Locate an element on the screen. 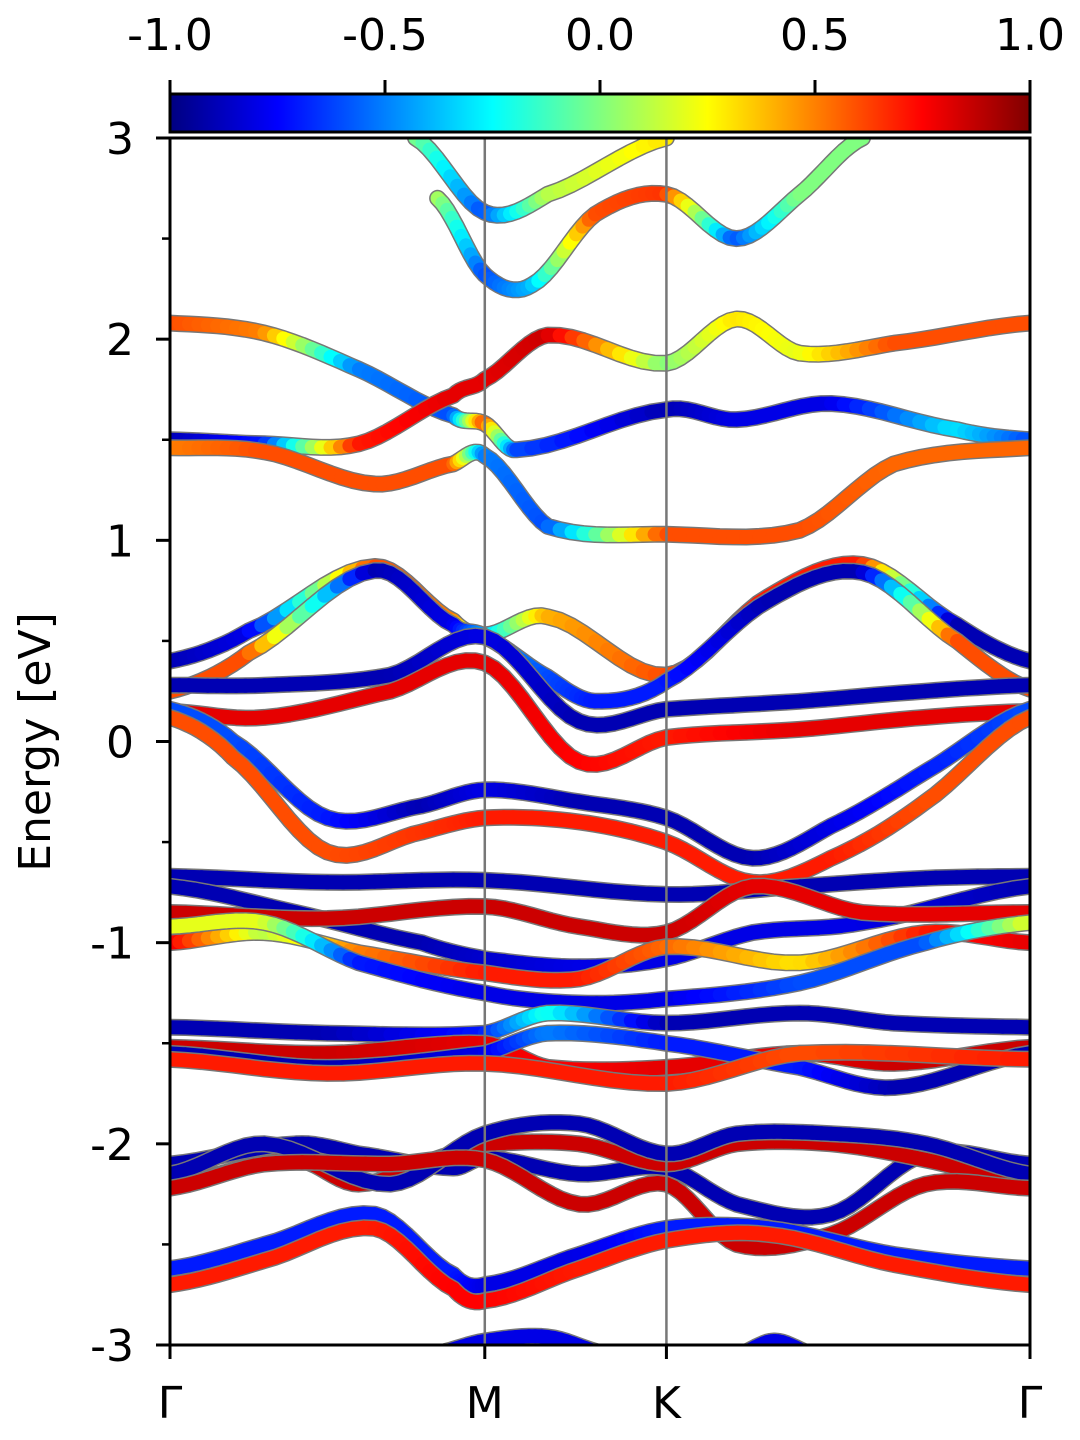 This screenshot has width=1080, height=1440. y-tick-label: 0 is located at coordinates (120, 743).